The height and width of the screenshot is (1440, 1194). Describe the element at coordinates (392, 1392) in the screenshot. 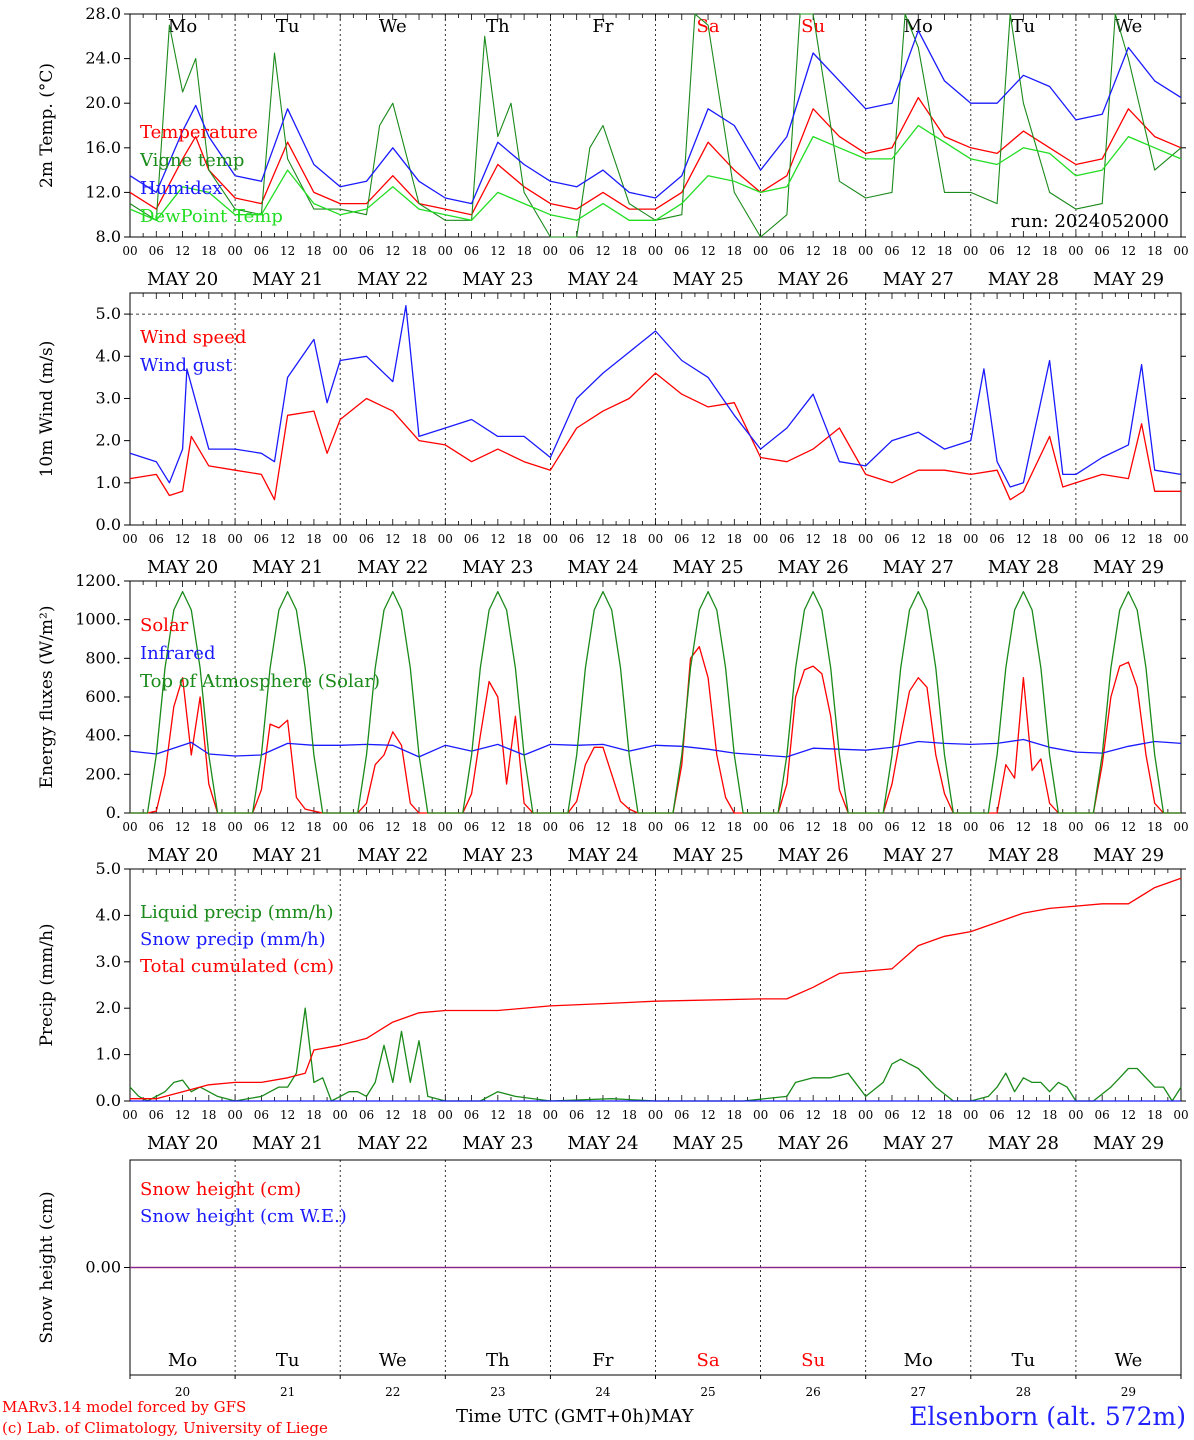

I see `panel5-day-number: 22` at that location.